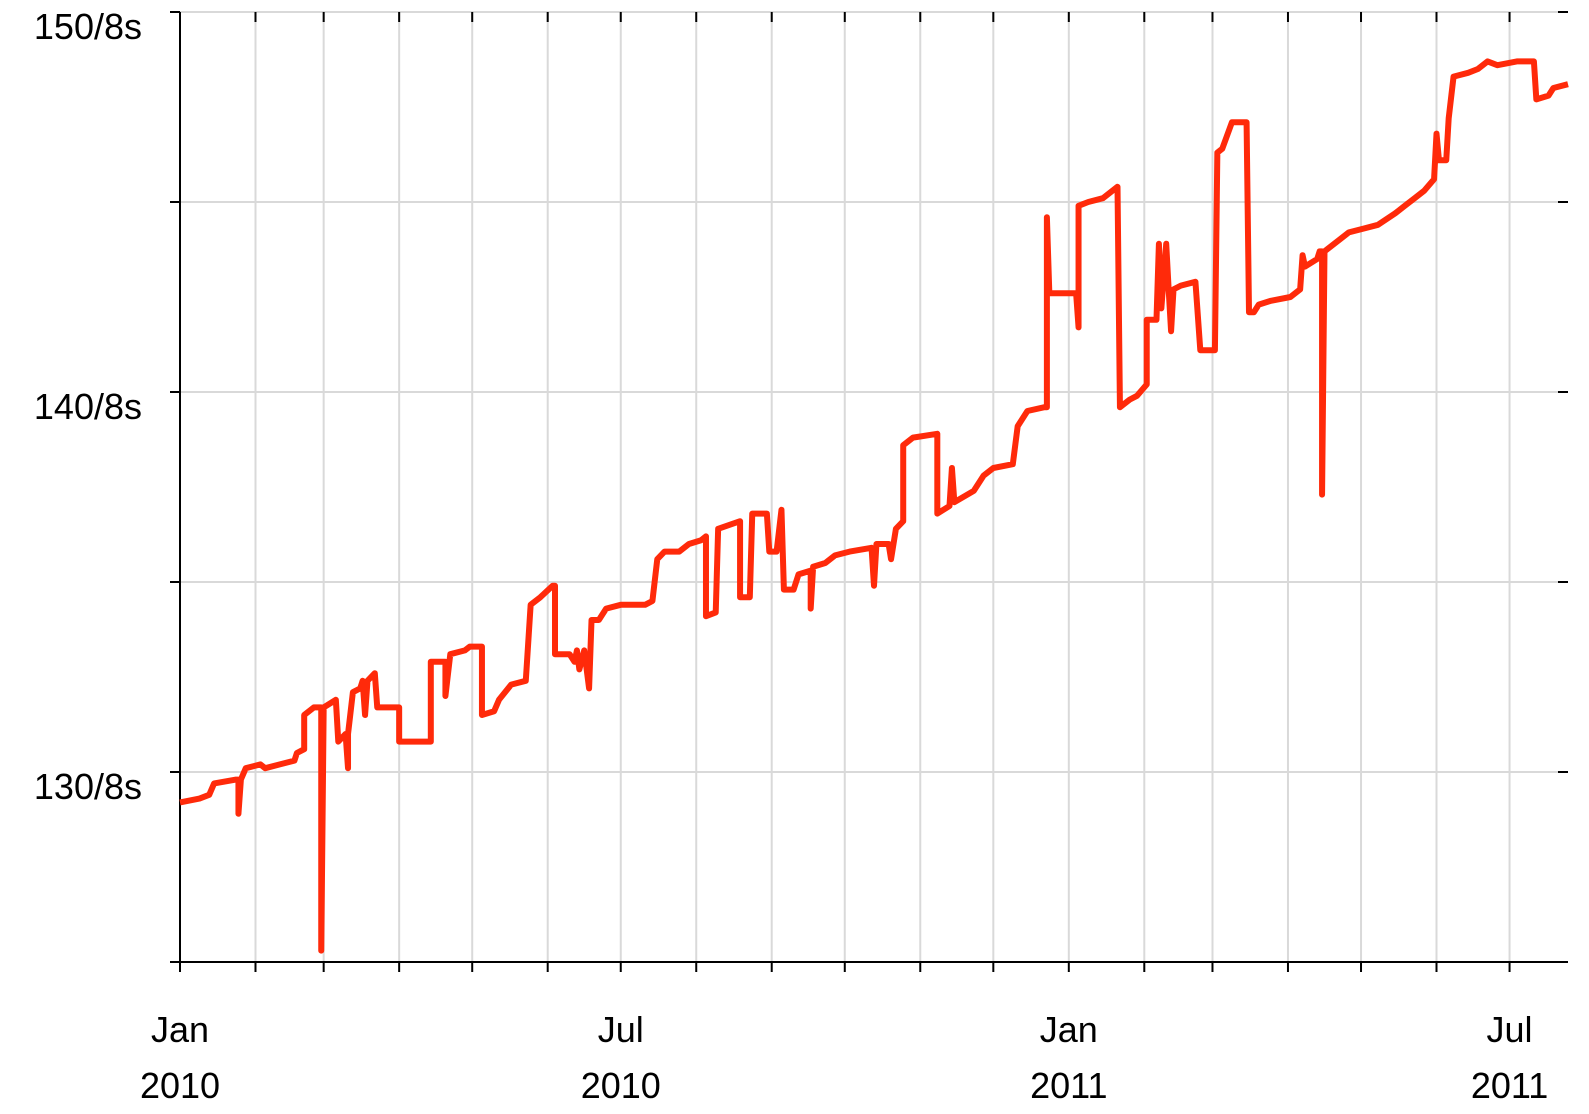  I want to click on x-tick-label: Jan 2010, so click(180, 1057).